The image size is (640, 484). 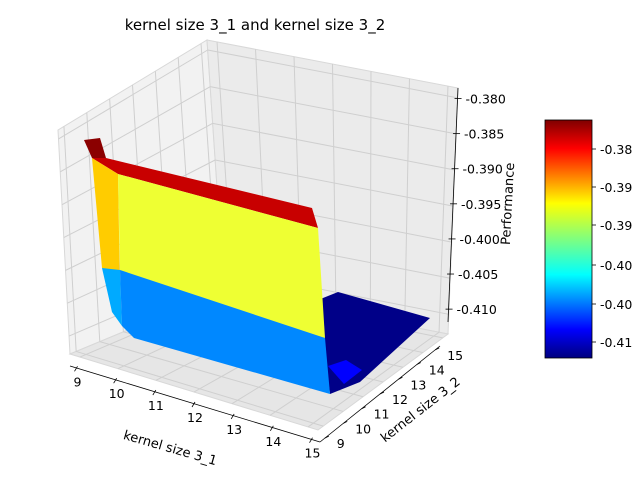 I want to click on y-tick-label: 14, so click(x=437, y=370).